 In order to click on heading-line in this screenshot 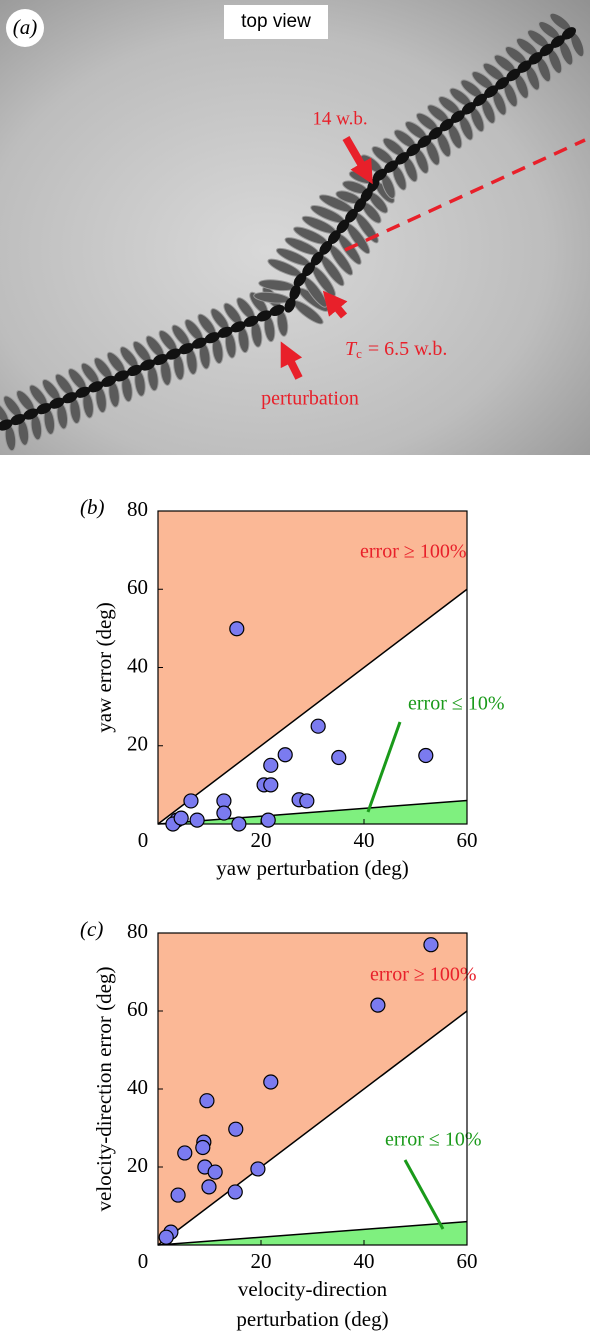, I will do `click(465, 195)`.